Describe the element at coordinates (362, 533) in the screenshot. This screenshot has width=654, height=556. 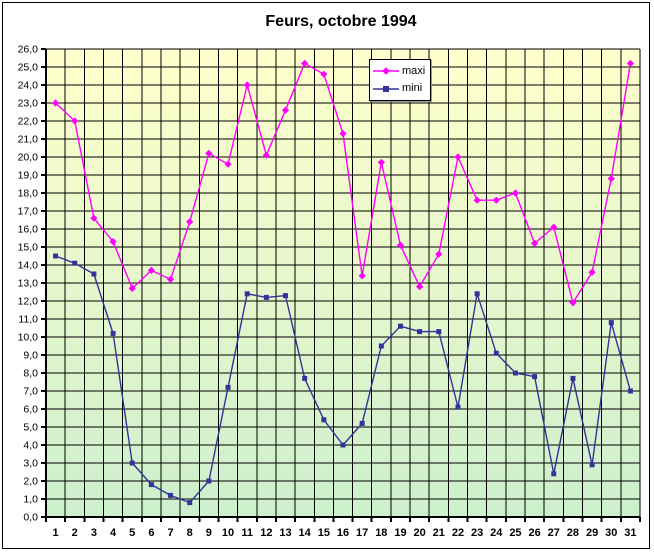
I see `x-tick-label: 17` at that location.